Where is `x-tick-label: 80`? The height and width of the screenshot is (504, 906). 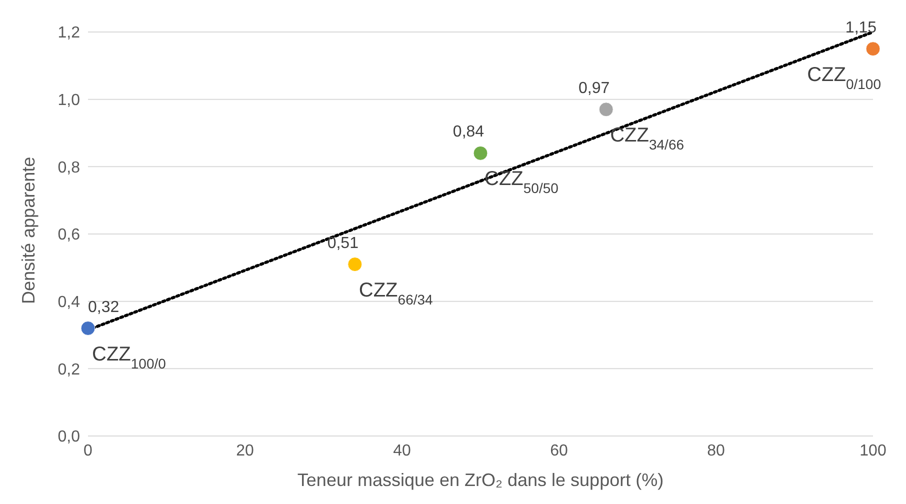 x-tick-label: 80 is located at coordinates (716, 451).